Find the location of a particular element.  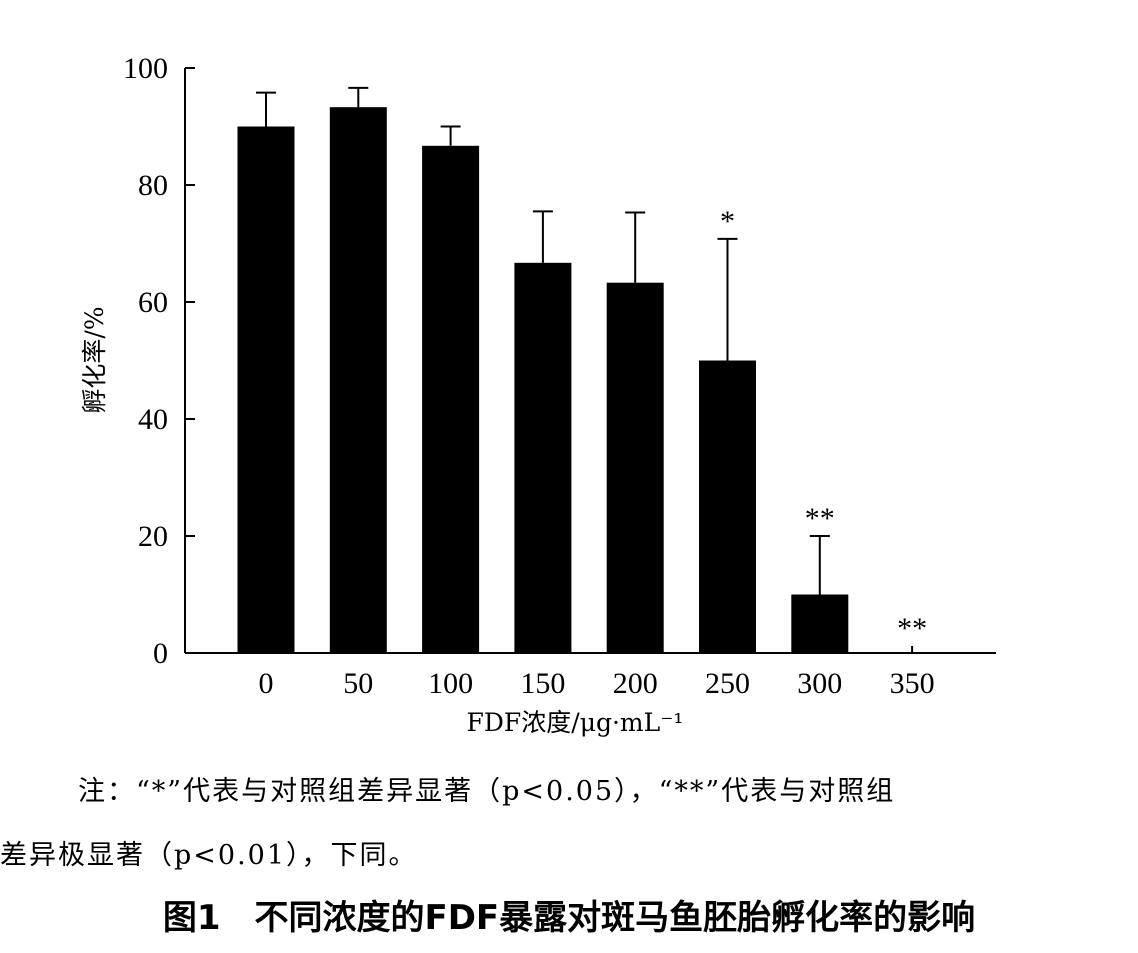

y-tick-label-40: 40 is located at coordinates (153, 419).